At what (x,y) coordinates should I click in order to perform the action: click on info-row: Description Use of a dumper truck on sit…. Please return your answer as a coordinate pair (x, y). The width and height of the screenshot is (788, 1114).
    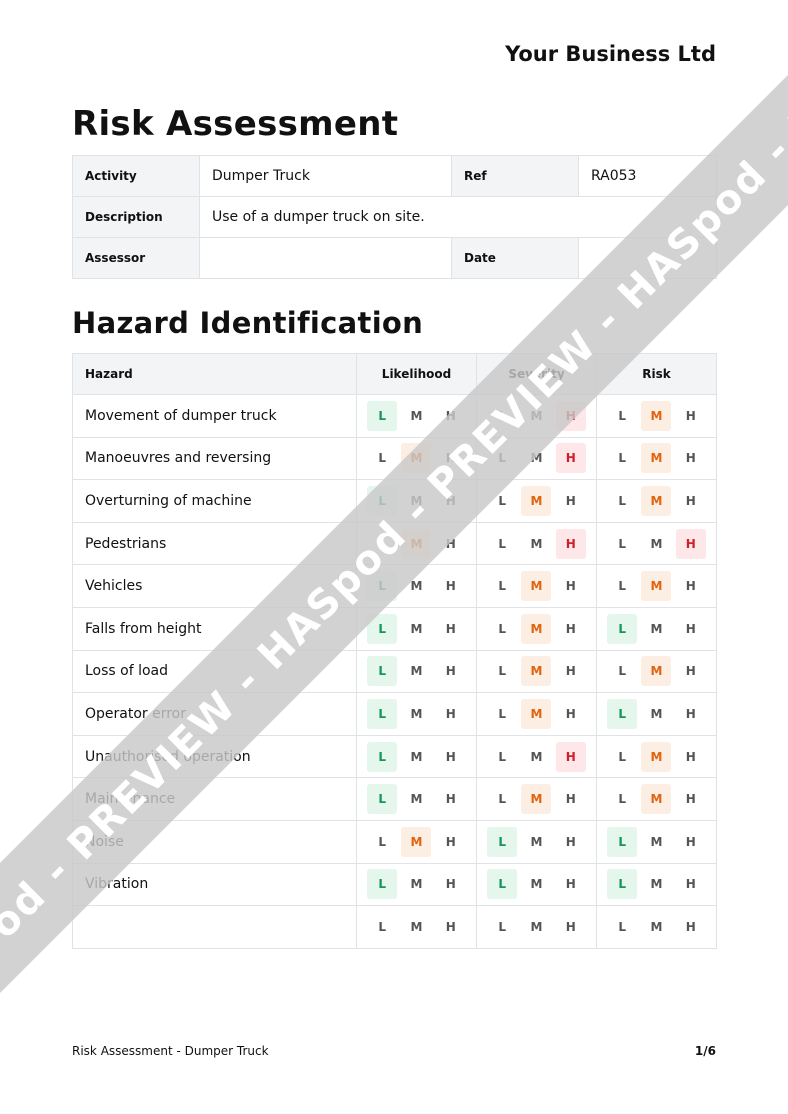
    Looking at the image, I should click on (394, 217).